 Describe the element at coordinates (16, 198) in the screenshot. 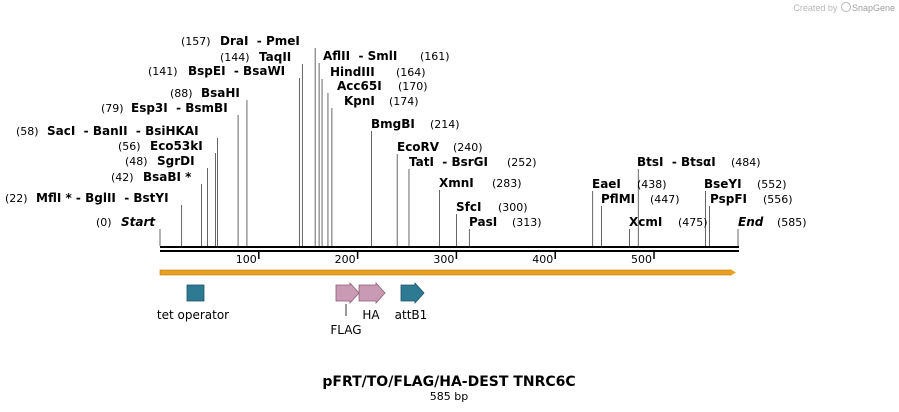

I see `site-position: (22)` at that location.